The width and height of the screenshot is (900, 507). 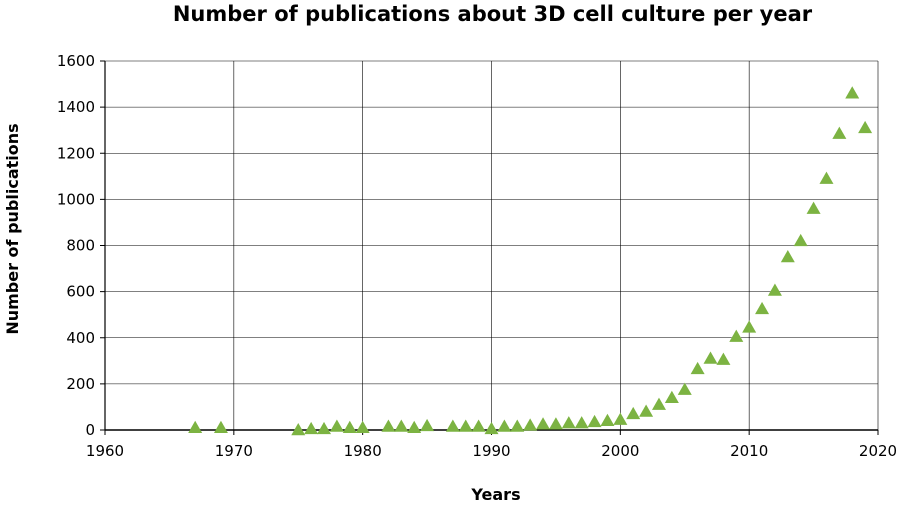 What do you see at coordinates (234, 451) in the screenshot?
I see `x-tick-label: 1970` at bounding box center [234, 451].